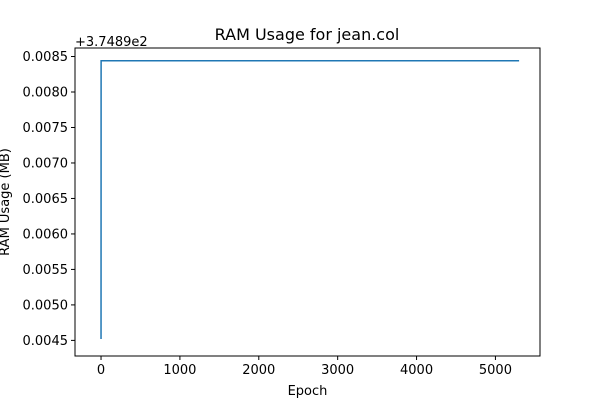 This screenshot has width=600, height=400. What do you see at coordinates (179, 370) in the screenshot?
I see `x-tick-label: 1000` at bounding box center [179, 370].